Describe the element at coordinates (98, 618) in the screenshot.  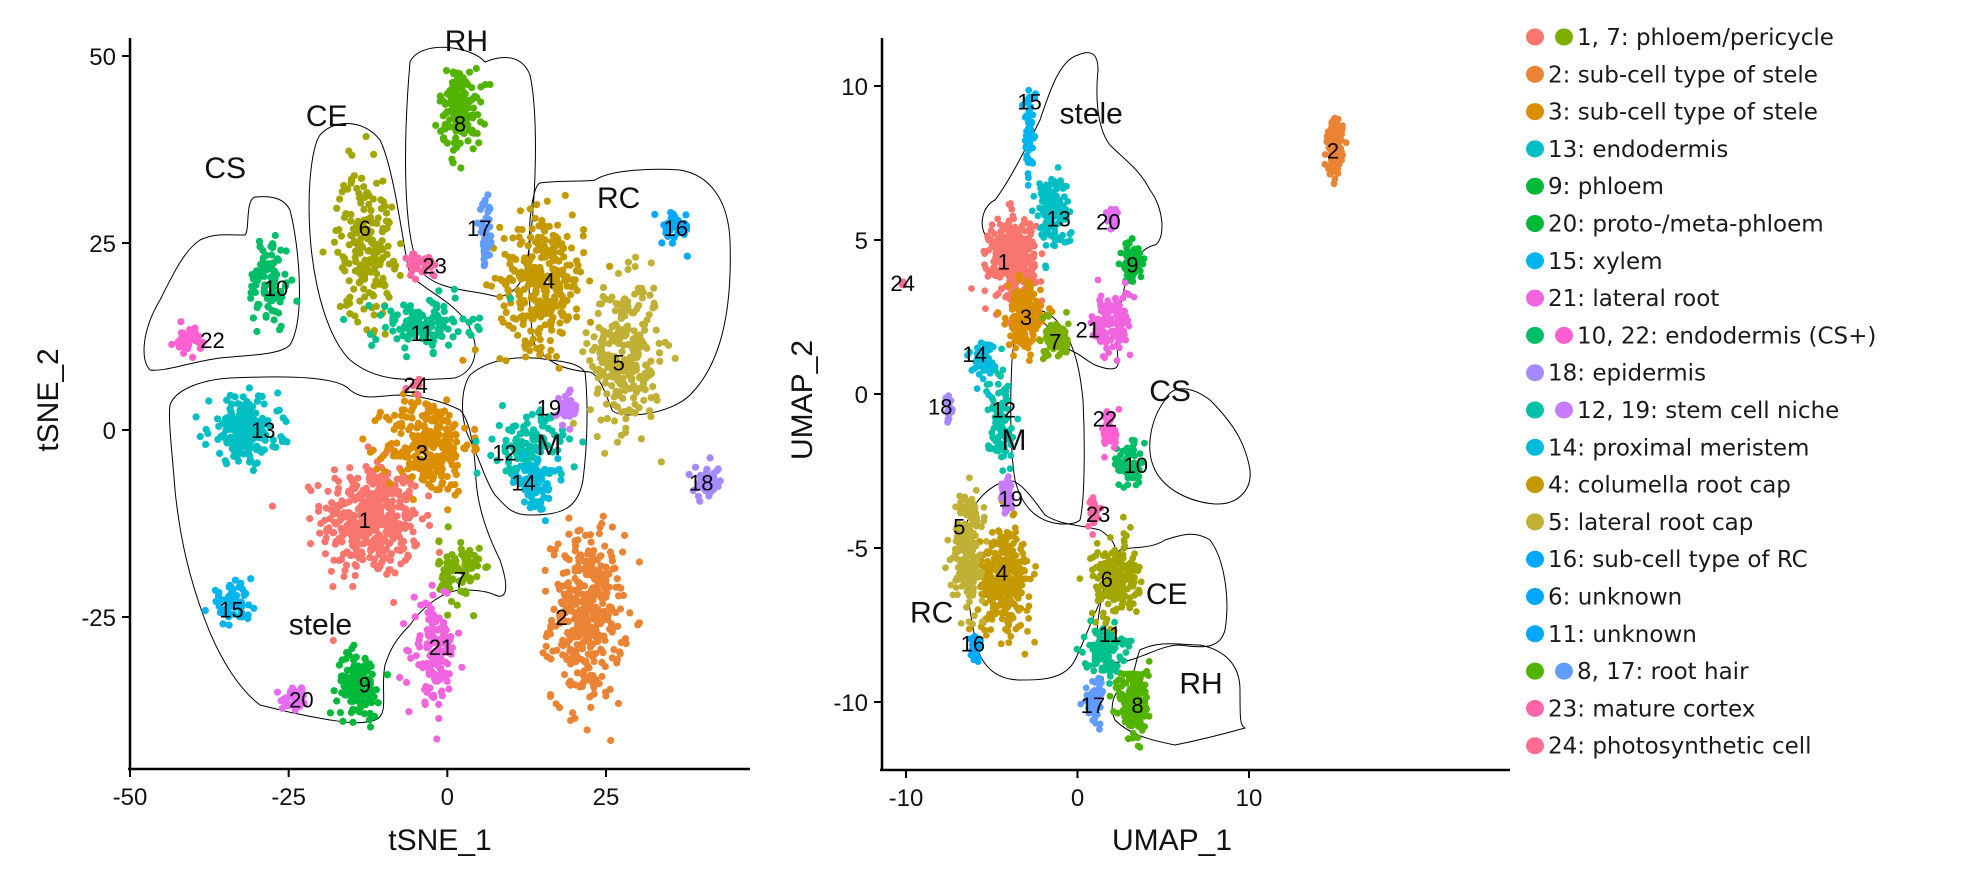
I see `tsne-y-tick-label: -25` at that location.